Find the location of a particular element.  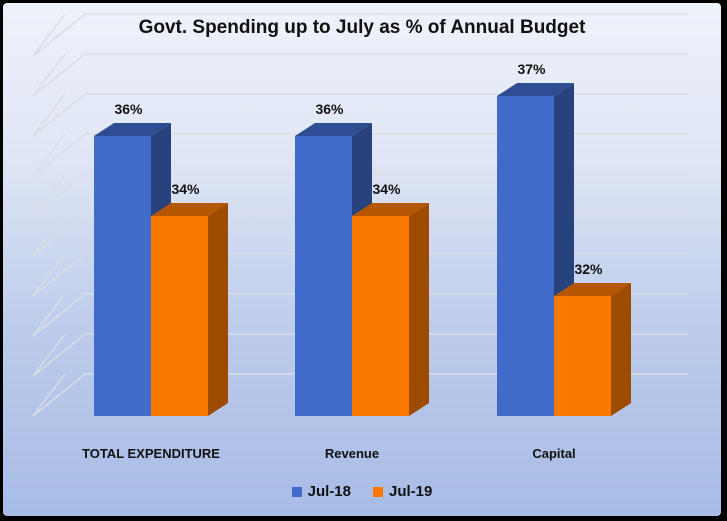

legend-item-jul-18: Jul-18 is located at coordinates (321, 491).